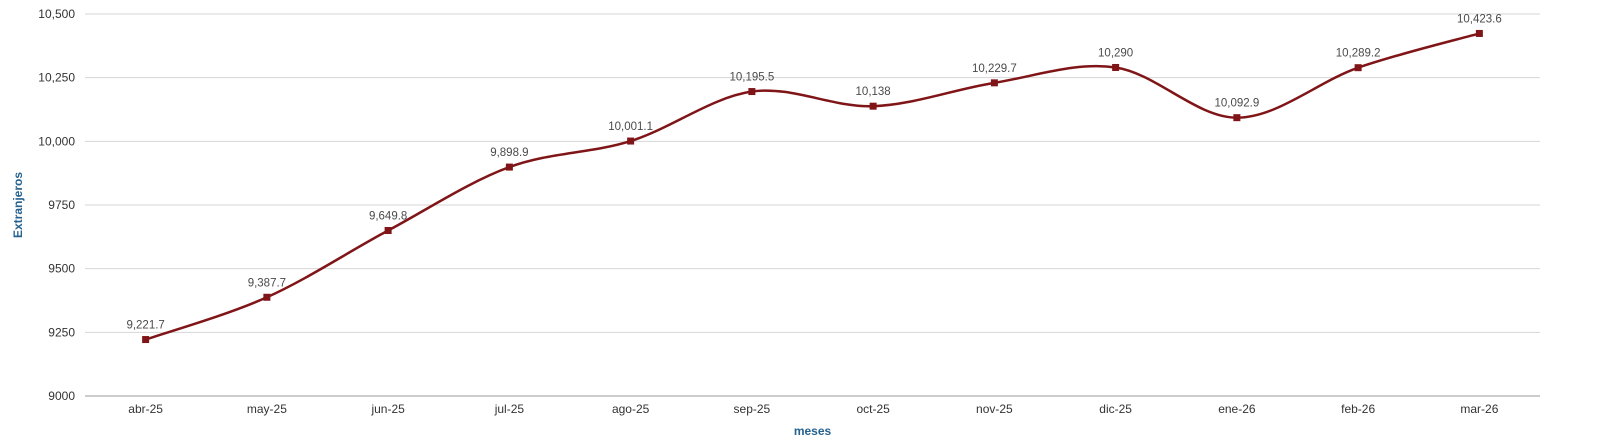 Image resolution: width=1600 pixels, height=448 pixels. What do you see at coordinates (1236, 104) in the screenshot?
I see `data-point-label: 10,092.9` at bounding box center [1236, 104].